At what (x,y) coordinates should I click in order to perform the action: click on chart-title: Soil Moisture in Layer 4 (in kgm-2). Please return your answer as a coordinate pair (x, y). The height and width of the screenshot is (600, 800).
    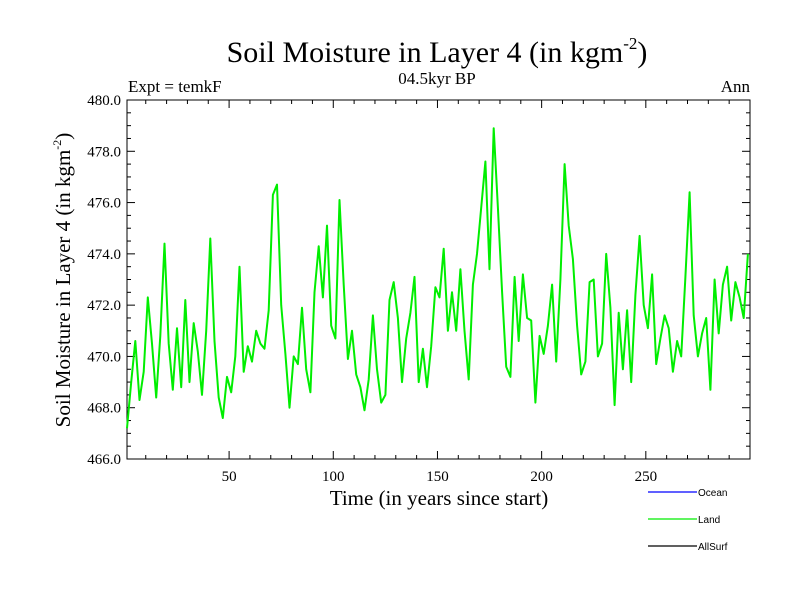
    Looking at the image, I should click on (437, 51).